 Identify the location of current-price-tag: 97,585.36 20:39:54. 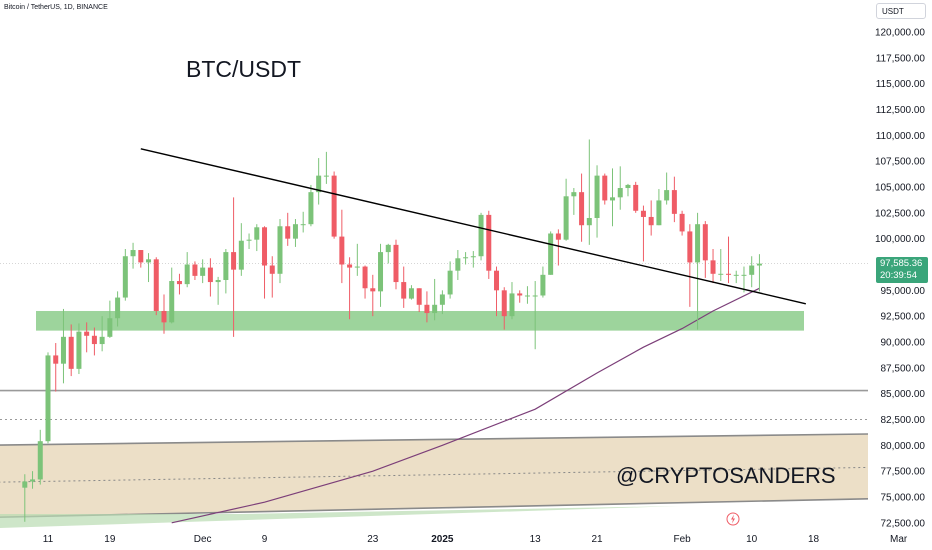
(902, 270).